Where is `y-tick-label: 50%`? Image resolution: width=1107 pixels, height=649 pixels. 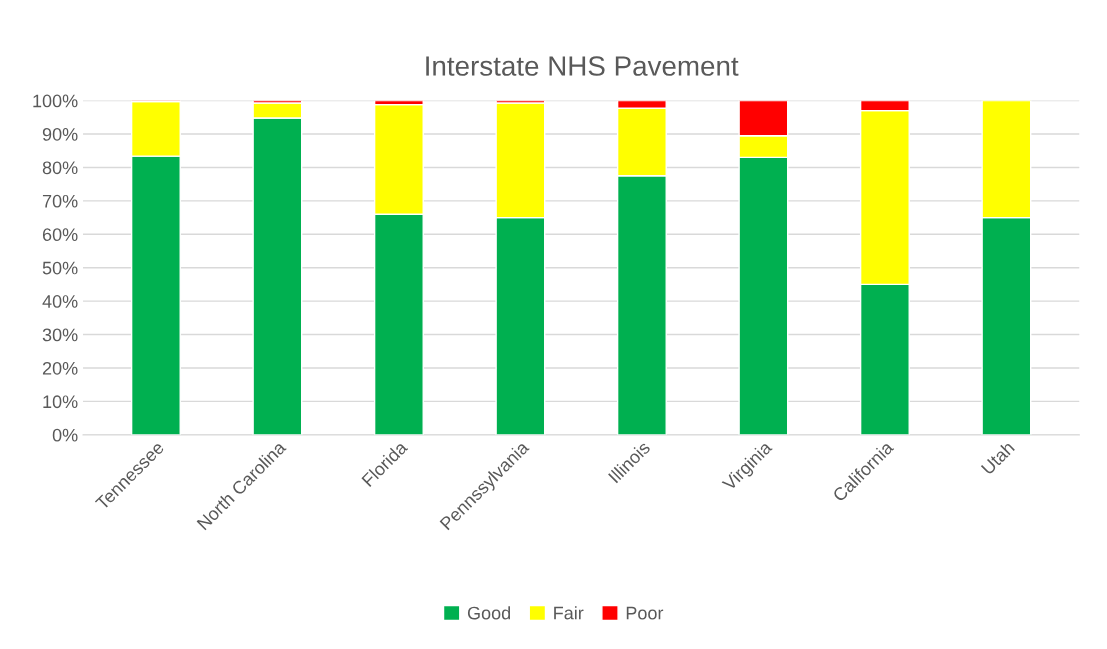
y-tick-label: 50% is located at coordinates (60, 268).